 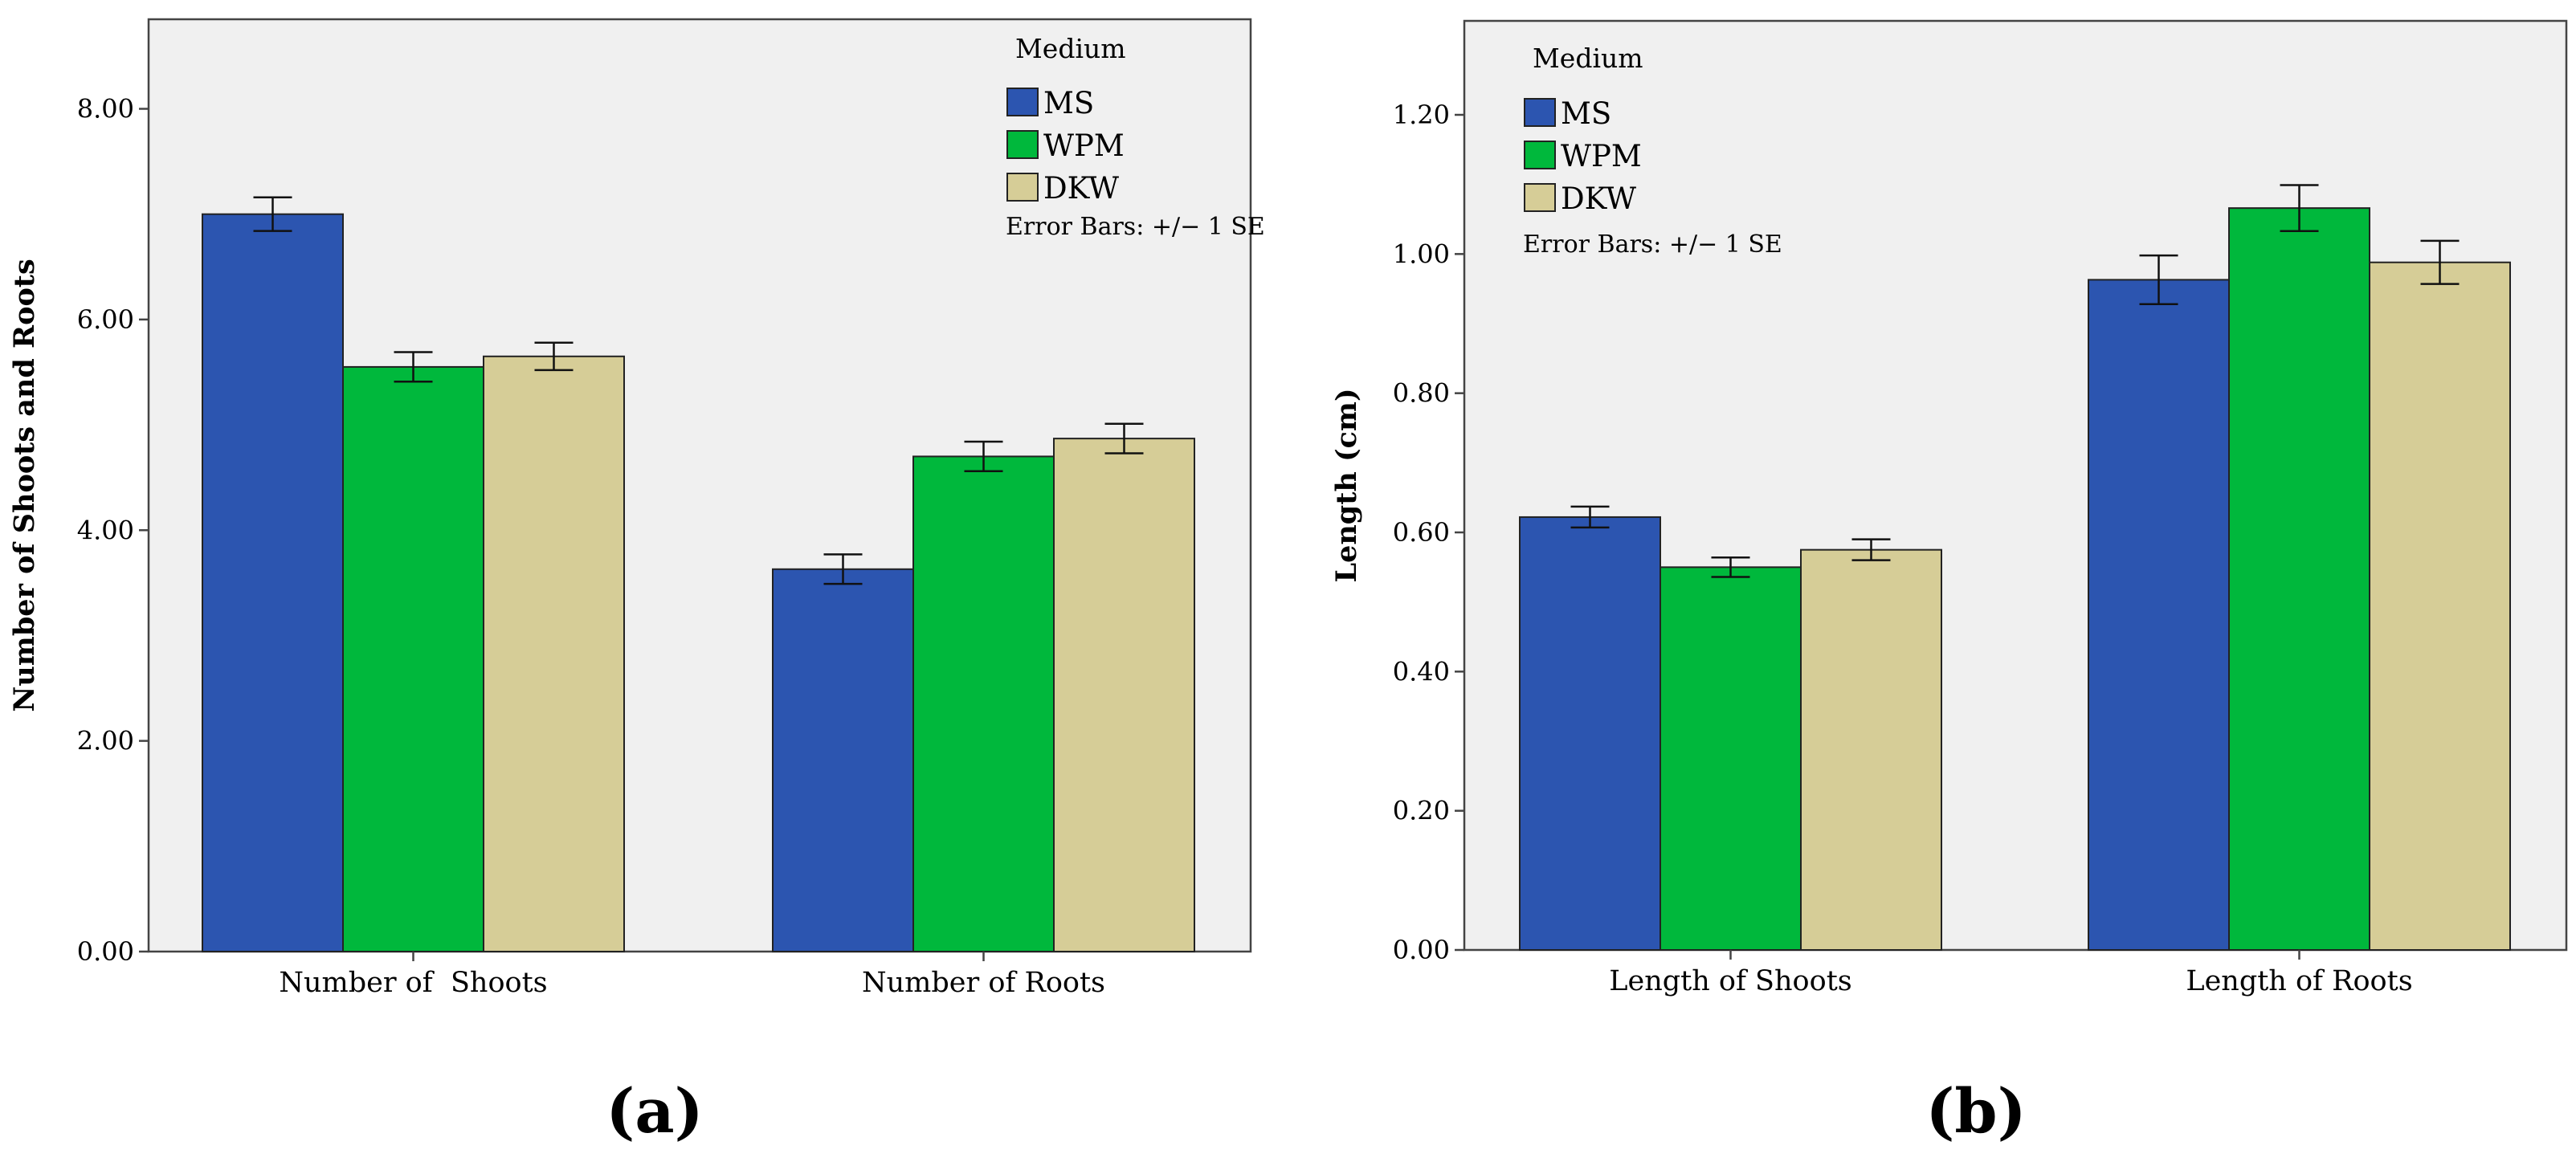 What do you see at coordinates (1975, 1111) in the screenshot?
I see `panel-label: (b)` at bounding box center [1975, 1111].